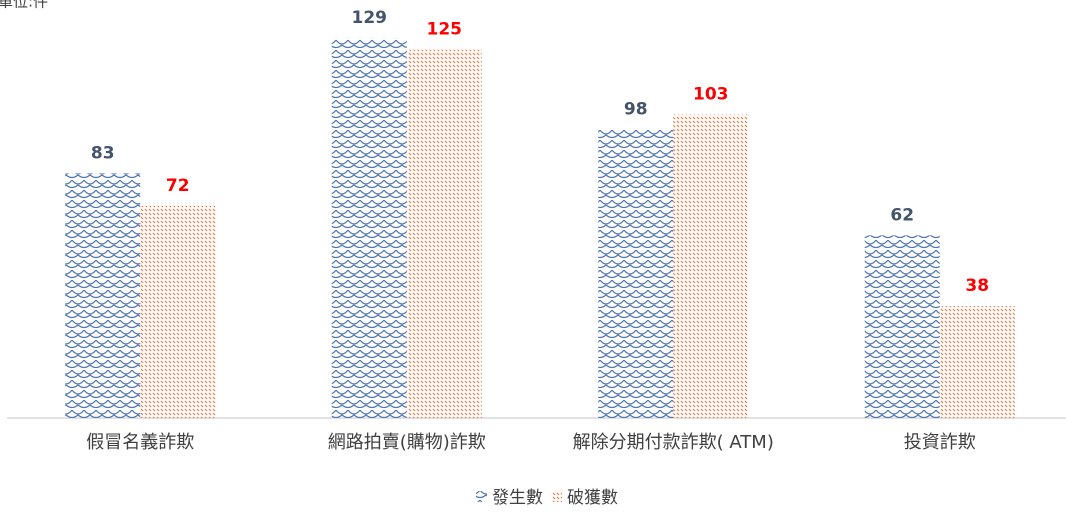  I want to click on data-label: 129, so click(370, 18).